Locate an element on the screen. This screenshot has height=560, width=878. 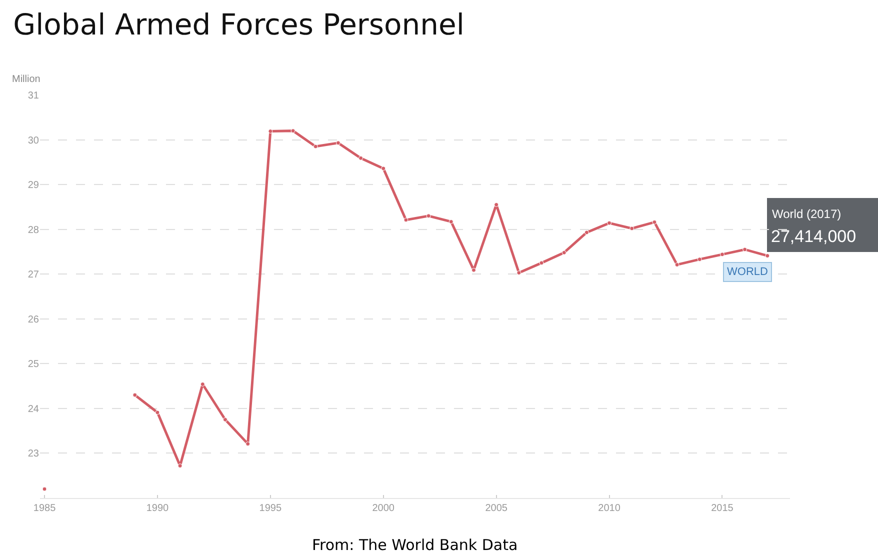
annotation: World (2017) is located at coordinates (807, 214).